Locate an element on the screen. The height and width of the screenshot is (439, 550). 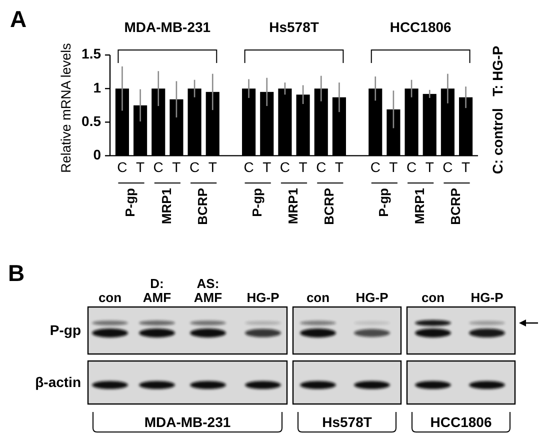
y-axis-title: Relative mRNA levels is located at coordinates (66, 107).